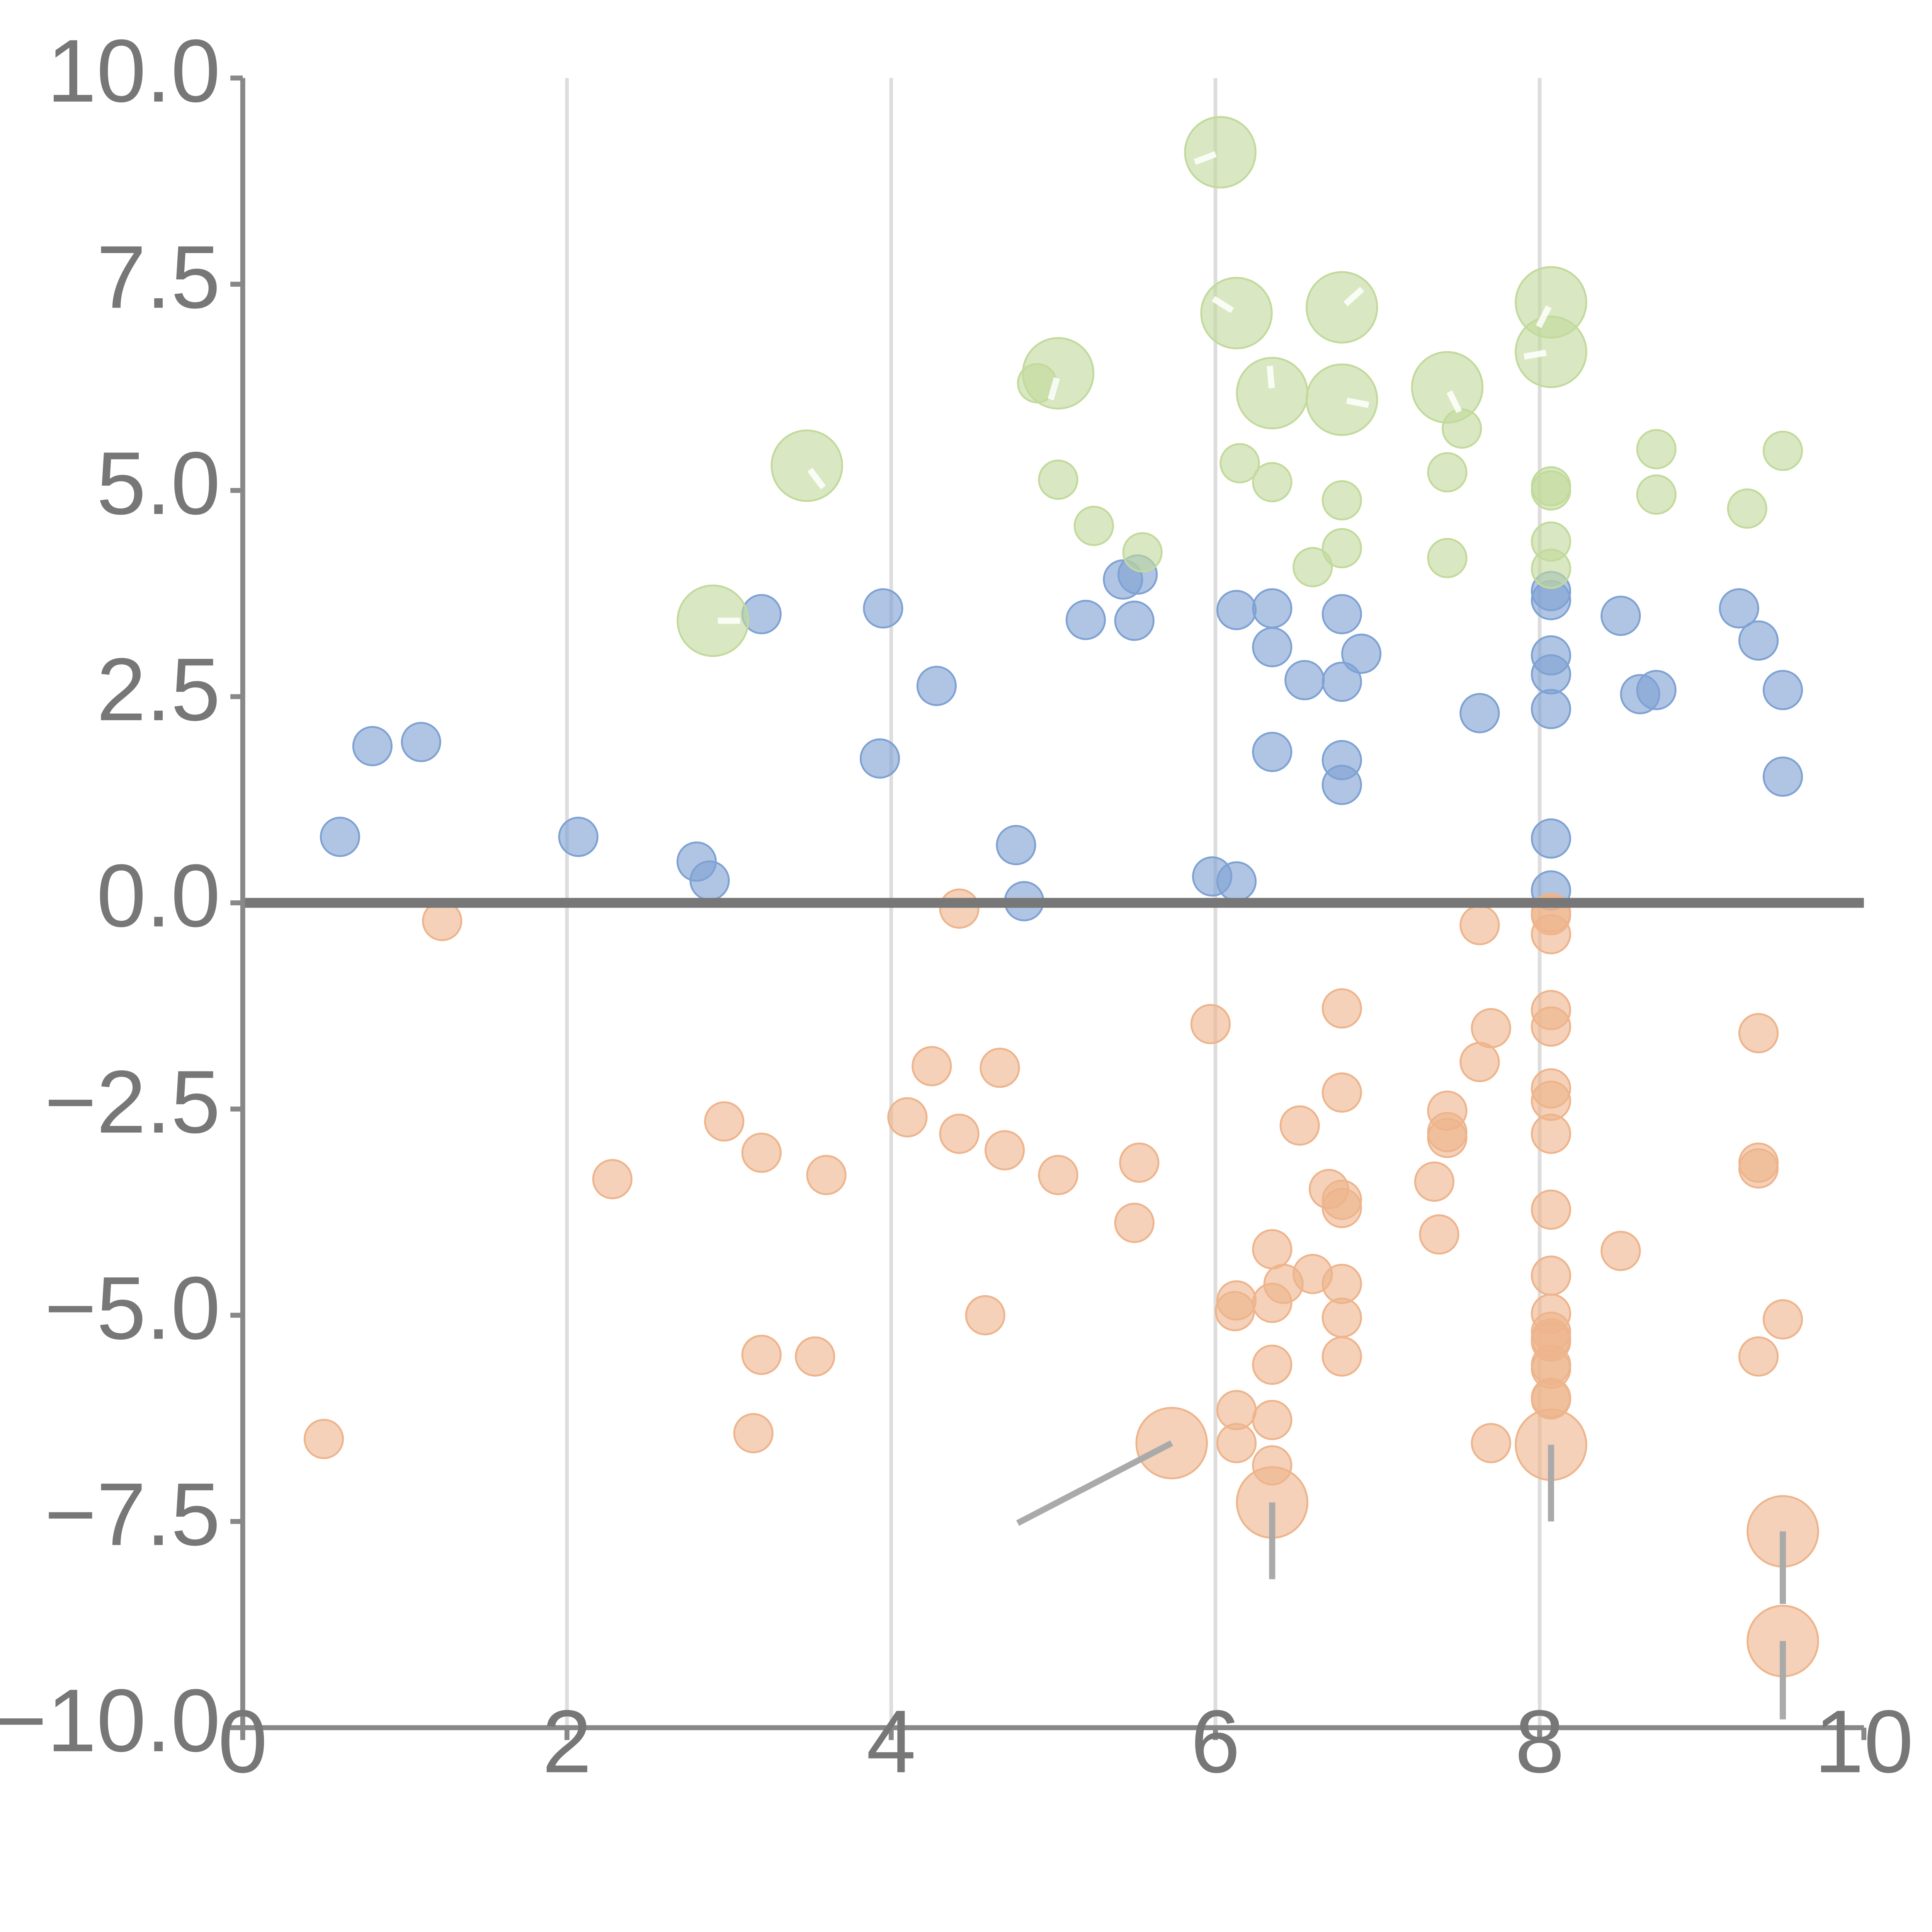 This screenshot has width=1932, height=1932. What do you see at coordinates (243, 1742) in the screenshot?
I see `x-tick-label: 0` at bounding box center [243, 1742].